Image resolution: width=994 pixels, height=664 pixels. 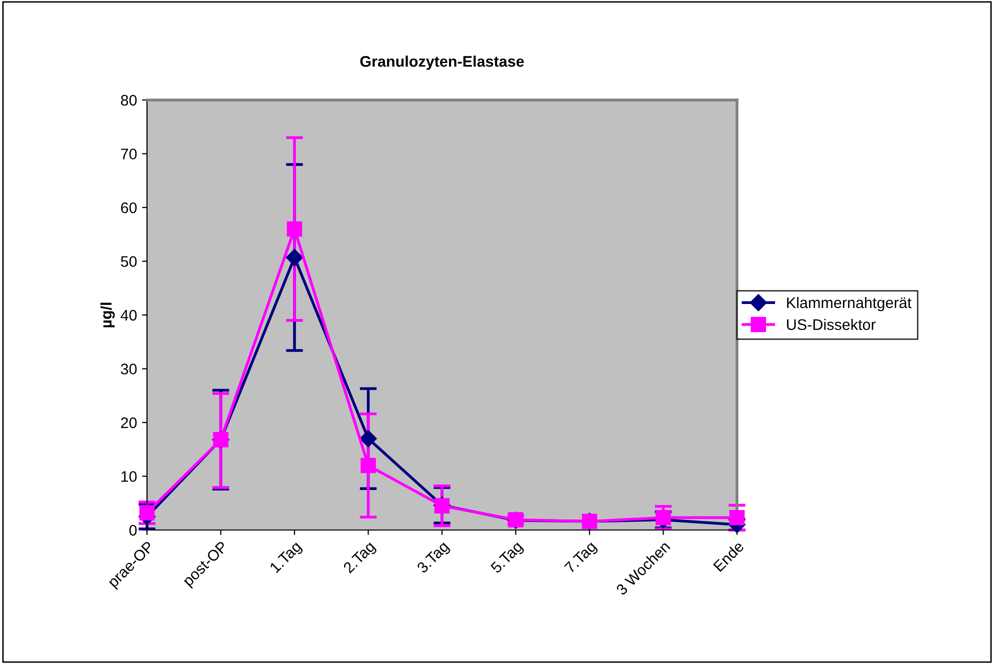 I want to click on legend-label: Klammernahtgerät, so click(x=849, y=304).